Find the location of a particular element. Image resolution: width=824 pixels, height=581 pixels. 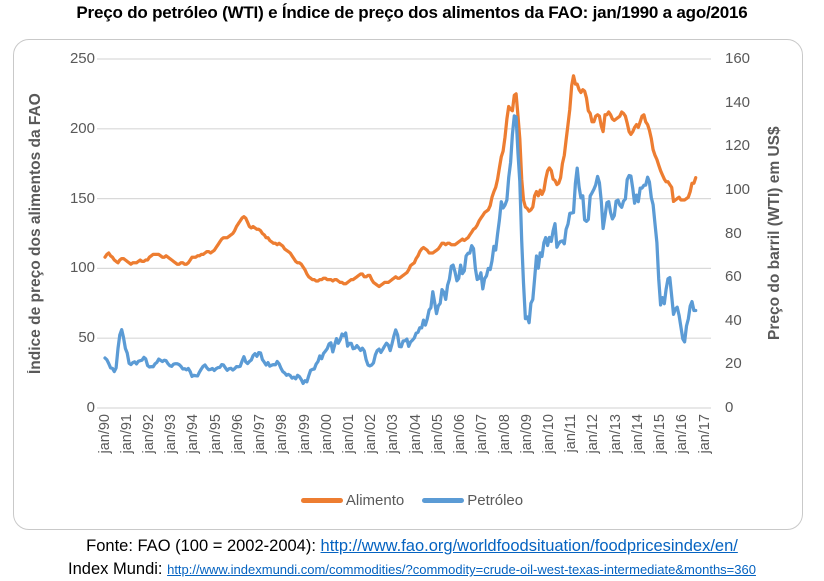

axis-tick-label: 40 is located at coordinates (733, 320).